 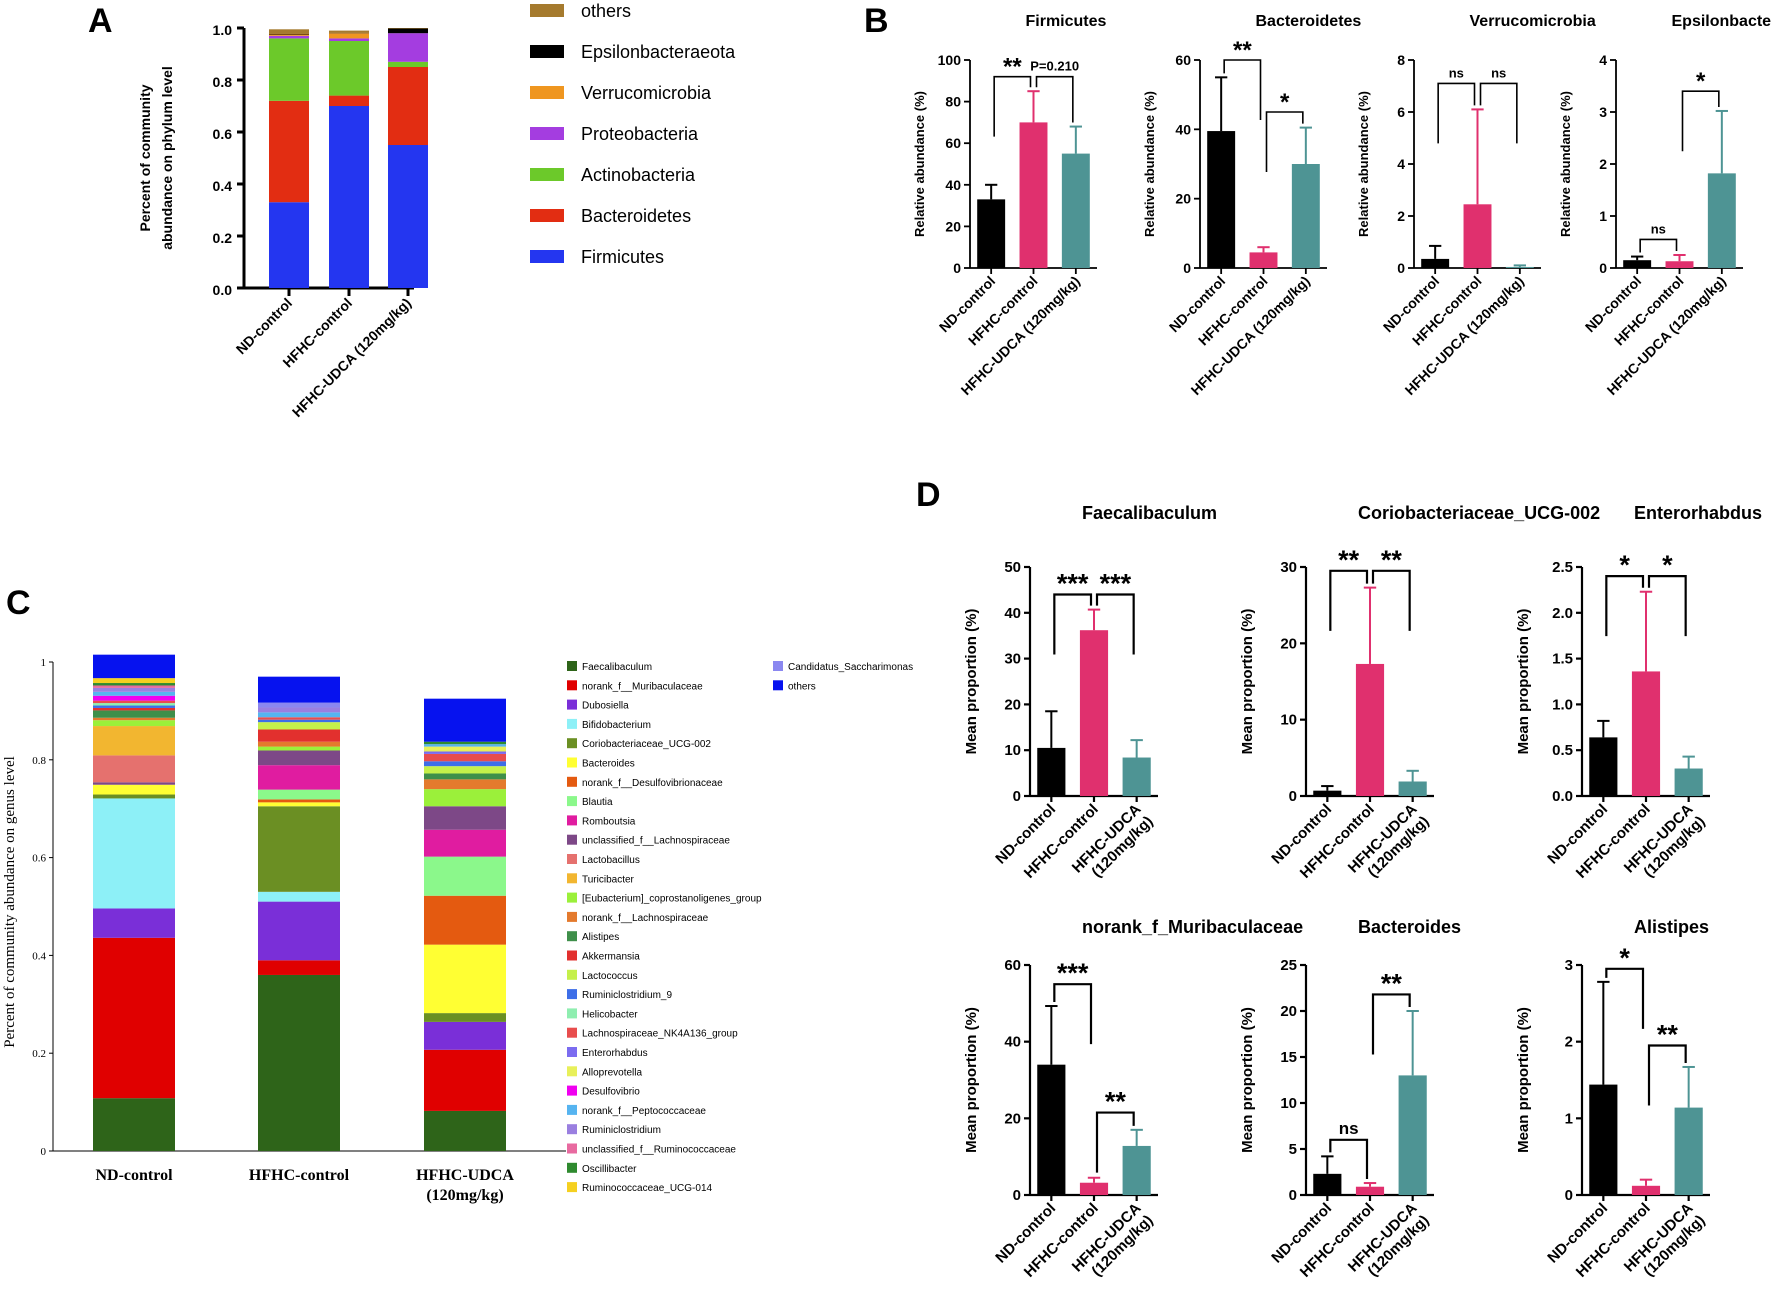 What do you see at coordinates (39, 761) in the screenshot?
I see `c-y-tick-label: 0.8` at bounding box center [39, 761].